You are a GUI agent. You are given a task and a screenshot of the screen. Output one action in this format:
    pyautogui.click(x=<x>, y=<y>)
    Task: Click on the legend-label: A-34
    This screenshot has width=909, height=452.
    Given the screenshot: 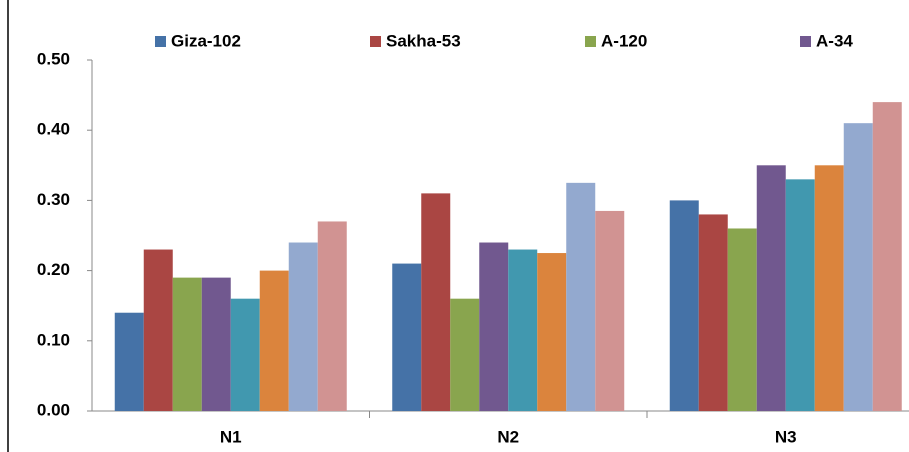 What is the action you would take?
    pyautogui.click(x=834, y=40)
    